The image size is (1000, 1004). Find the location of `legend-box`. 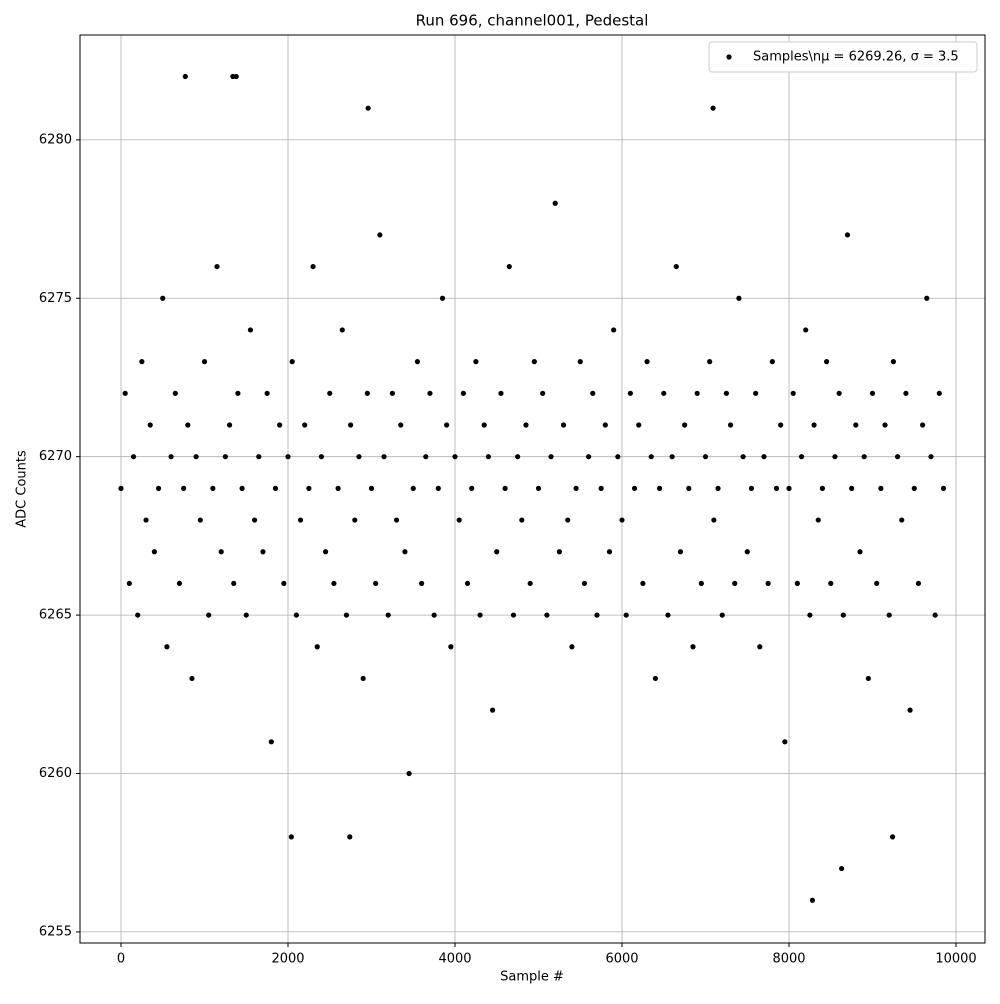

legend-box is located at coordinates (843, 57).